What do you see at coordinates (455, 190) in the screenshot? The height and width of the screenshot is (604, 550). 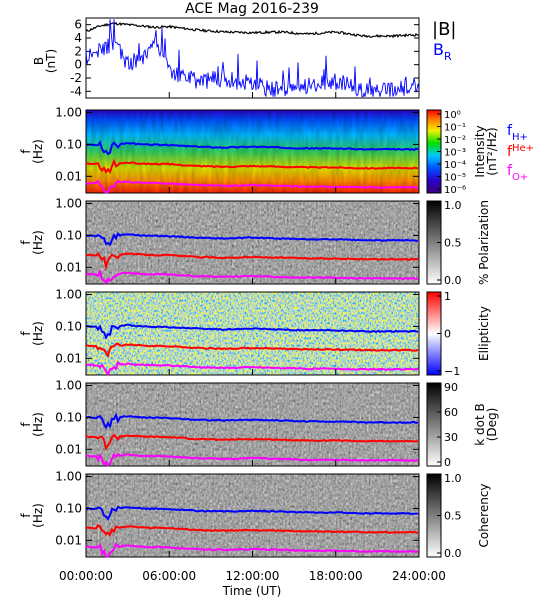 I see `colorbar-tick-label: 10⁻⁶` at bounding box center [455, 190].